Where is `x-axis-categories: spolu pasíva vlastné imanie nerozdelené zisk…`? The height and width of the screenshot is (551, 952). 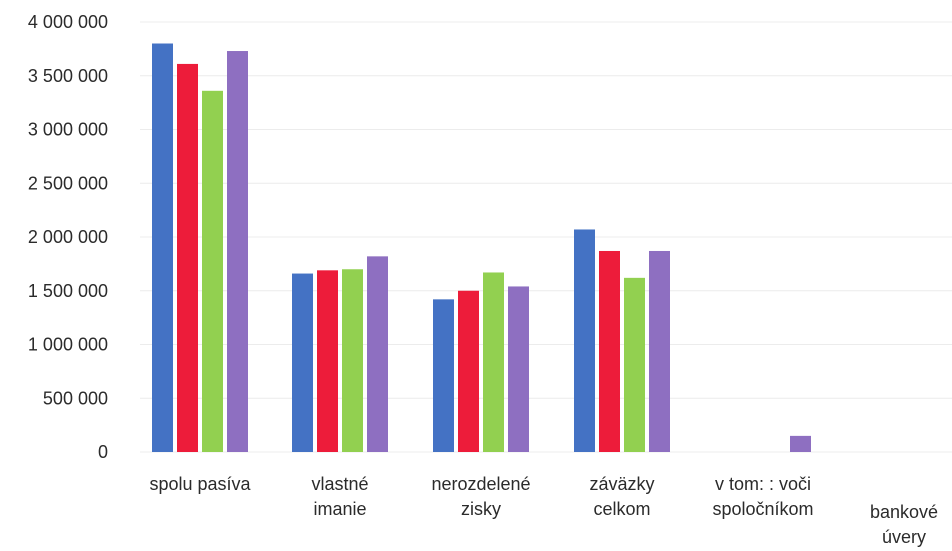
x-axis-categories: spolu pasíva vlastné imanie nerozdelené zisk… is located at coordinates (543, 510).